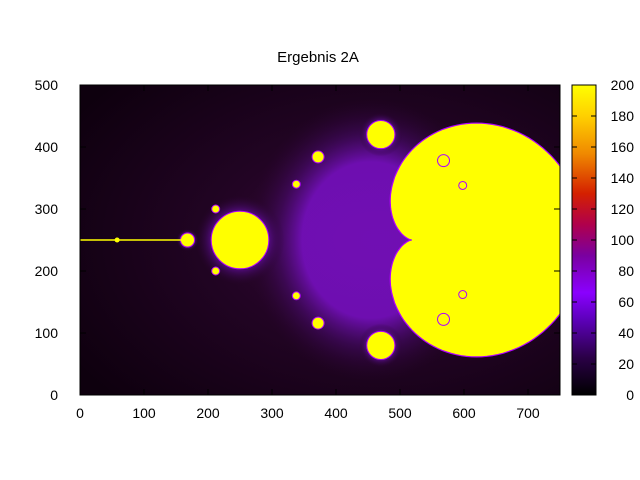 The height and width of the screenshot is (480, 640). Describe the element at coordinates (336, 413) in the screenshot. I see `x-tick-label: 400` at that location.